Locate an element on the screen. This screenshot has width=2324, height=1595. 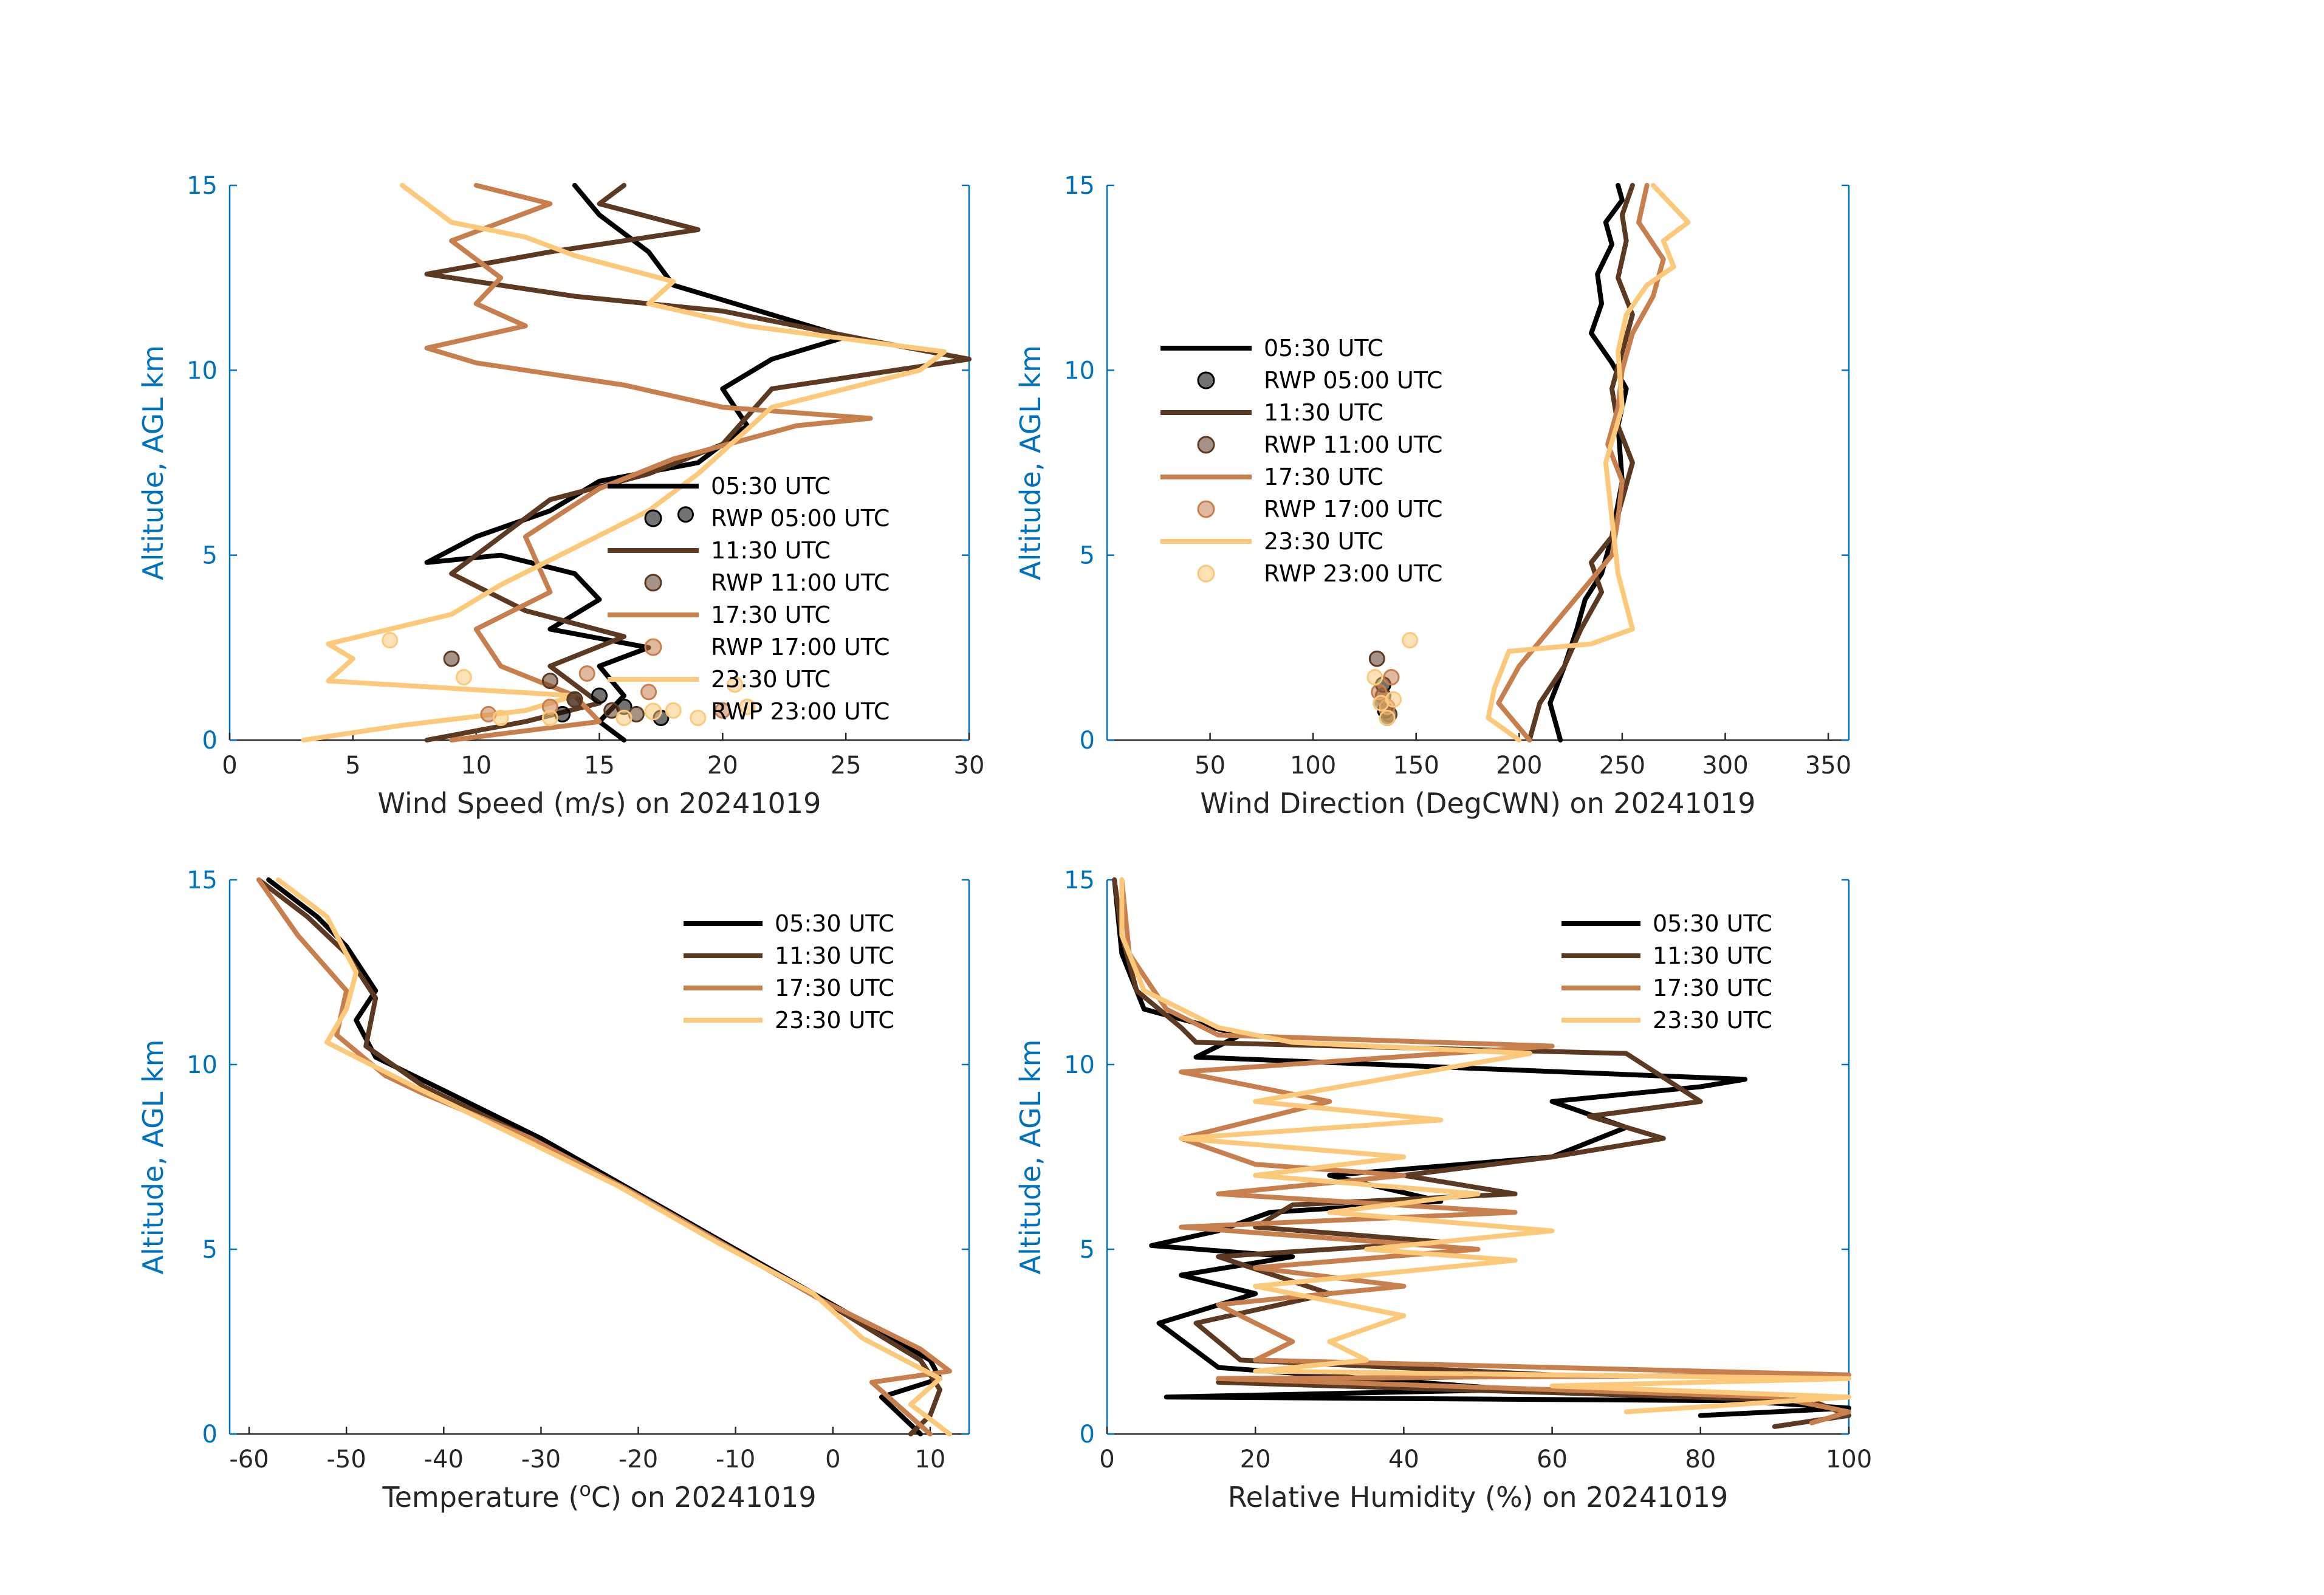
x-tick-label: 60 is located at coordinates (1553, 1459).